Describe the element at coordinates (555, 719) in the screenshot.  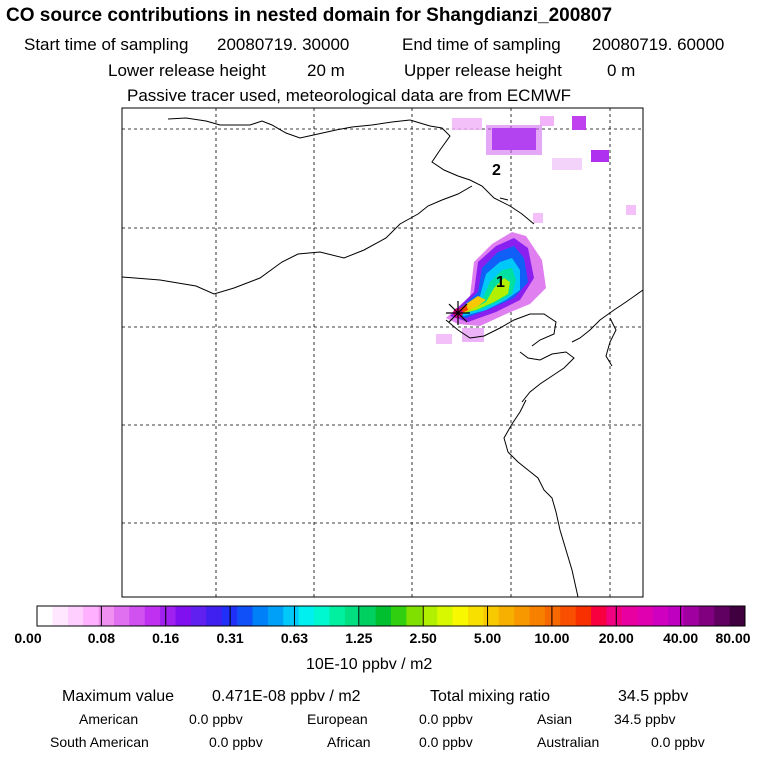
I see `region-label: Asian` at that location.